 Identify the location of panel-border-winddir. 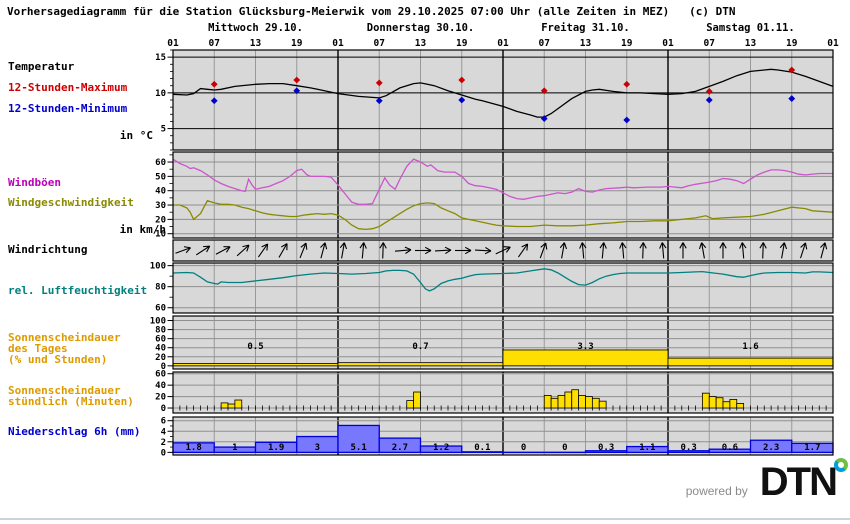
(503, 250).